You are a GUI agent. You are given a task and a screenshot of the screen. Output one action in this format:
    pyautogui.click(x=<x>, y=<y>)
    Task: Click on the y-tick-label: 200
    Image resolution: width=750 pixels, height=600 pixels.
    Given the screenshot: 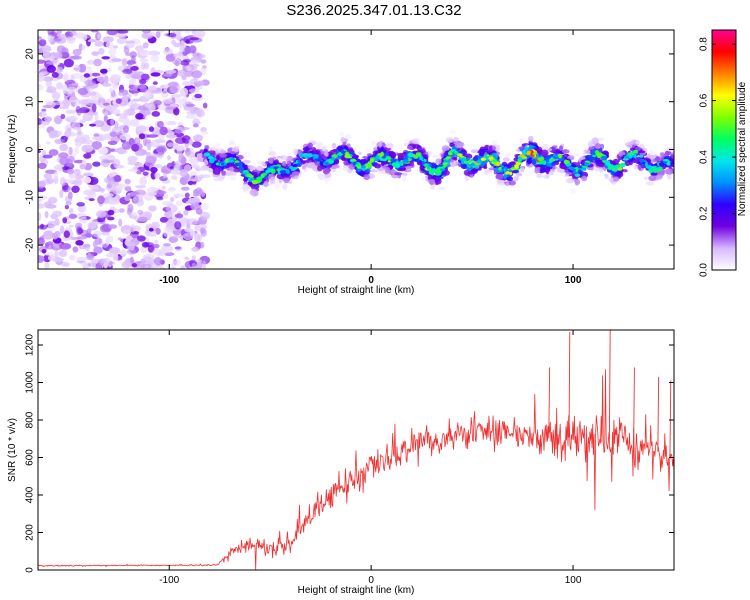 What is the action you would take?
    pyautogui.click(x=30, y=532)
    